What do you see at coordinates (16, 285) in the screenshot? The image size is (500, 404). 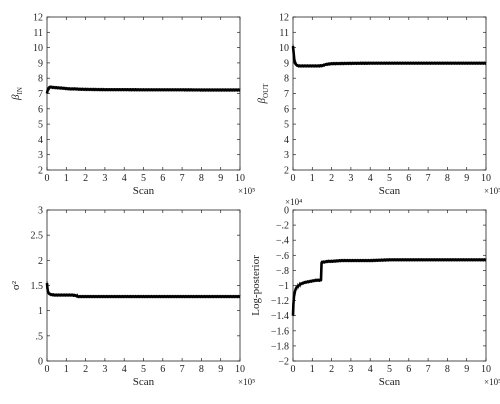 I see `y-axis-label: σ²` at bounding box center [16, 285].